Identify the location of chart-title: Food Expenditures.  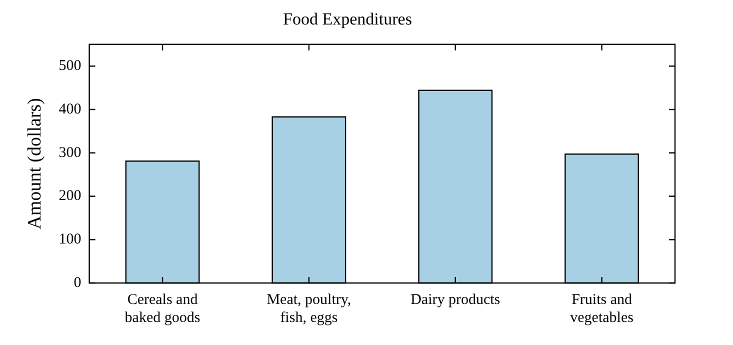
(347, 19).